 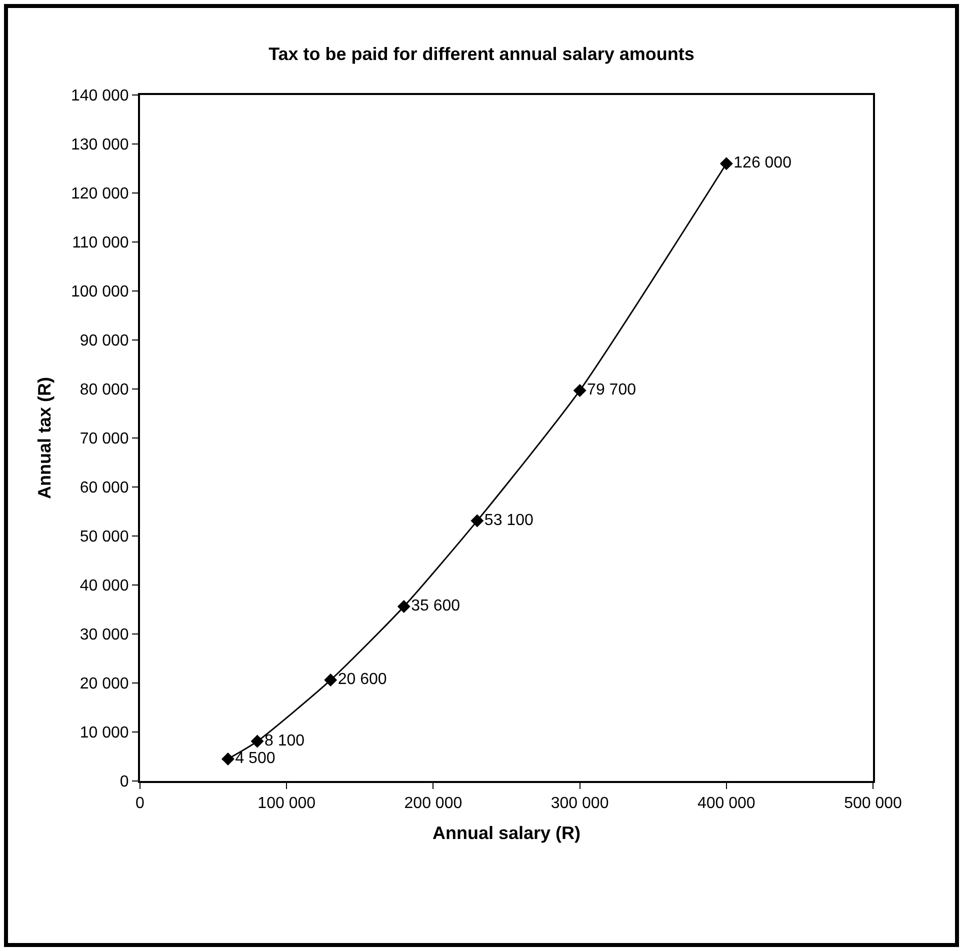 What do you see at coordinates (104, 635) in the screenshot?
I see `y-tick-label: 30 000` at bounding box center [104, 635].